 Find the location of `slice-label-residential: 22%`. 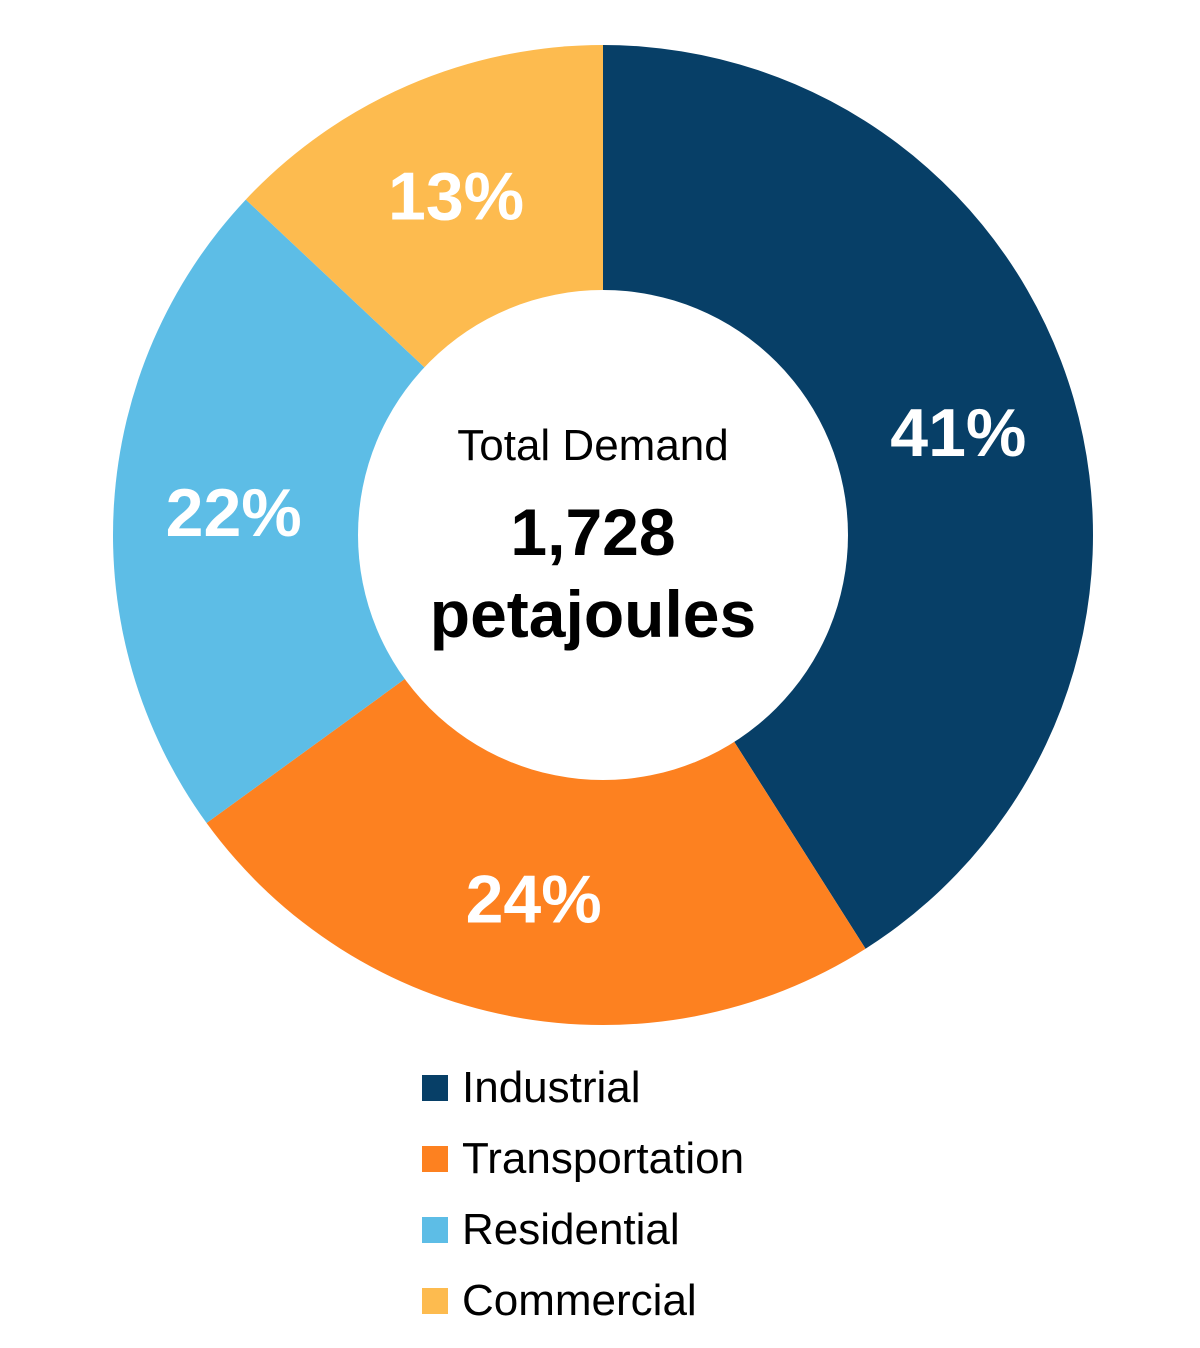

slice-label-residential: 22% is located at coordinates (234, 513).